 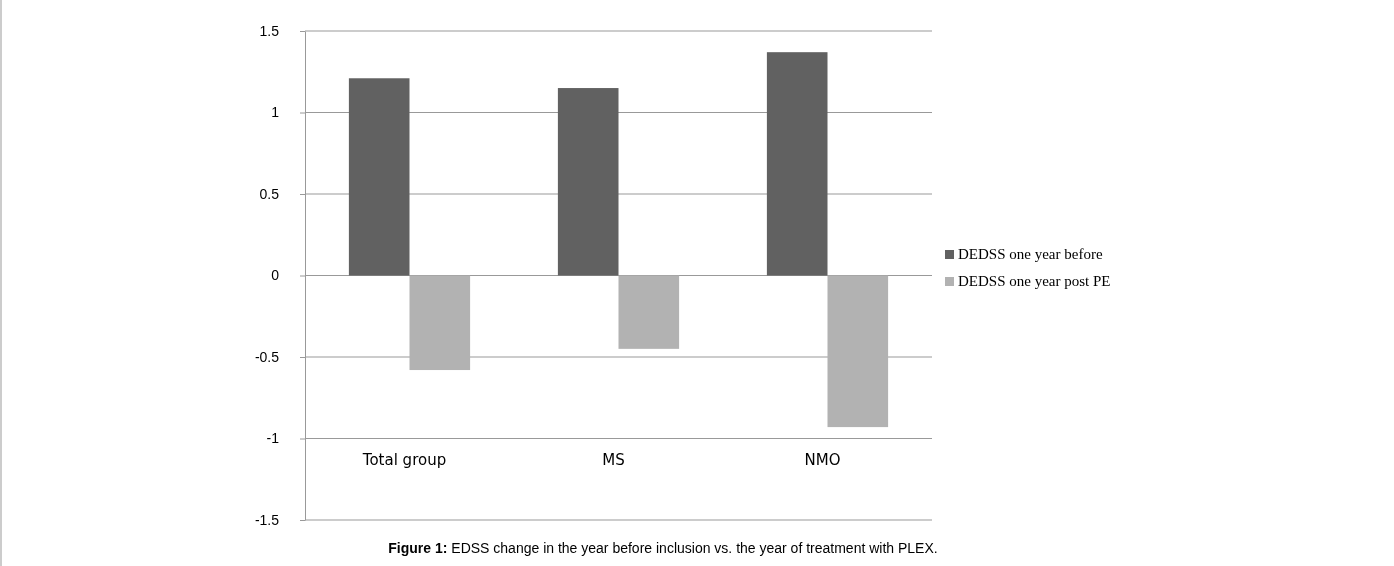 I want to click on x-tick-label: MS, so click(x=613, y=460).